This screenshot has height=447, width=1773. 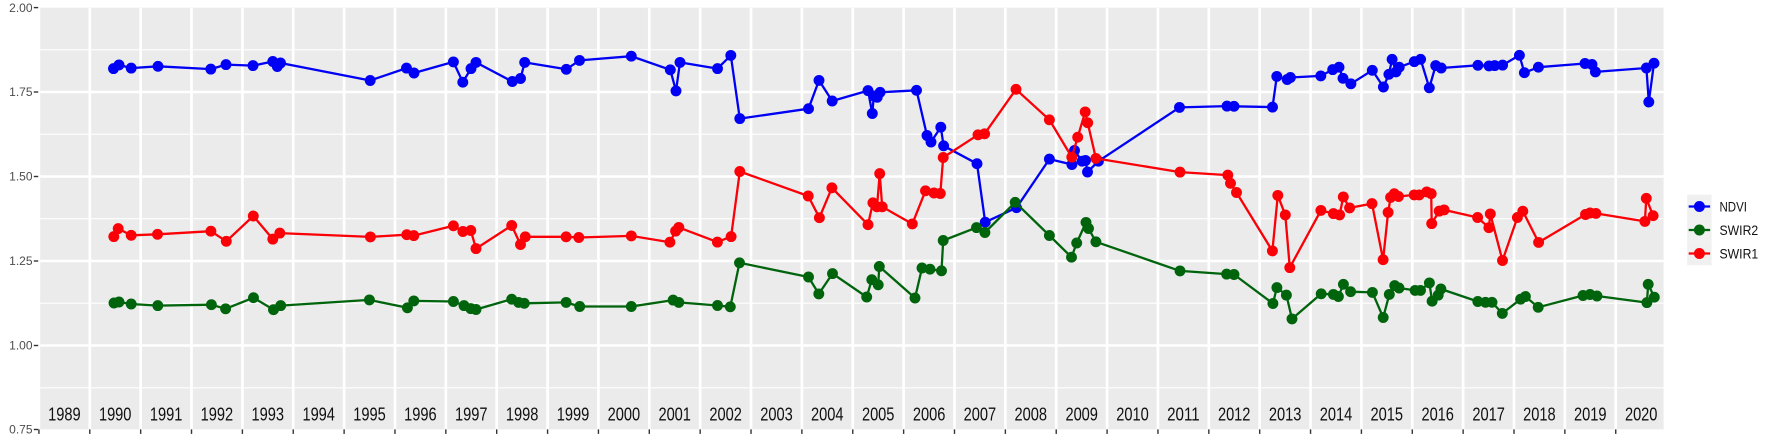 What do you see at coordinates (471, 415) in the screenshot?
I see `svg-text: 1997` at bounding box center [471, 415].